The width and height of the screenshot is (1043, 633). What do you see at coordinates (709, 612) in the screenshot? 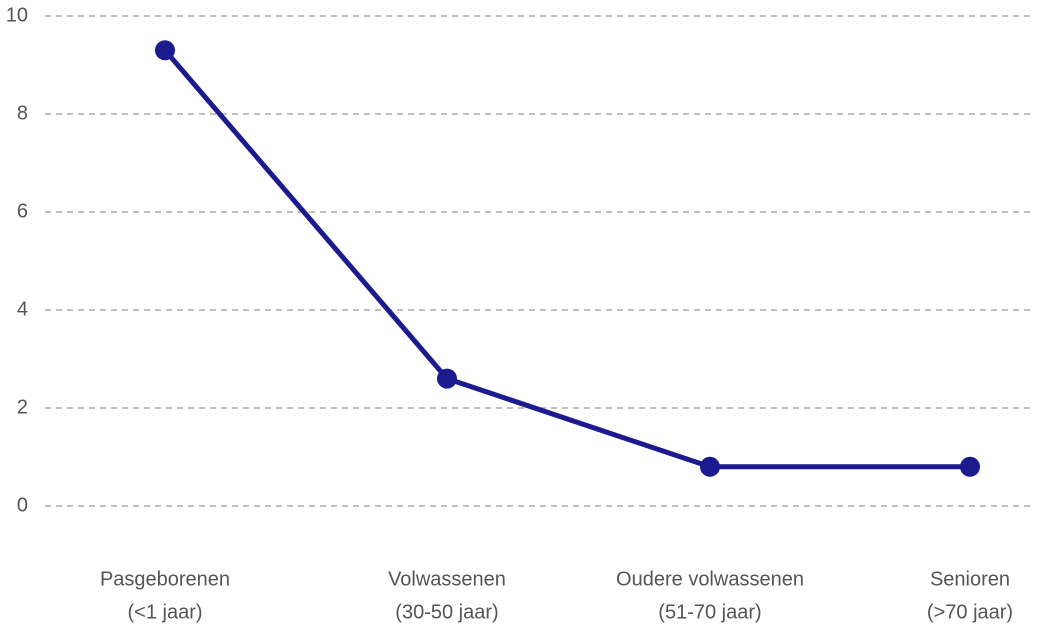
I see `x-tick-label: (51-70 jaar)` at bounding box center [709, 612].